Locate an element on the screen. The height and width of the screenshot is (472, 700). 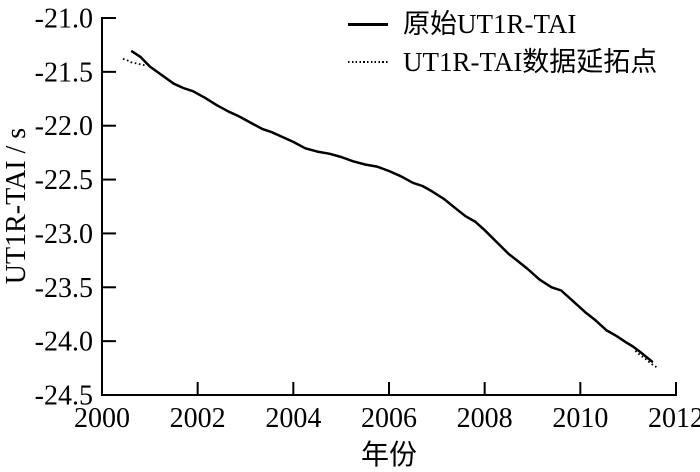
y-tick-label: -21.5 is located at coordinates (64, 72).